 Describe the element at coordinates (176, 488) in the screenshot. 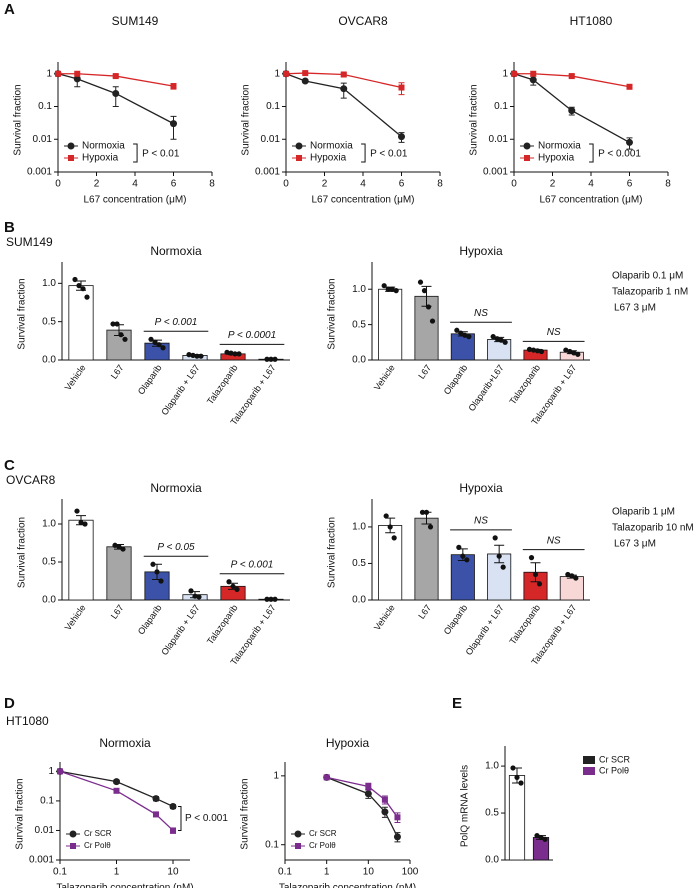

I see `chart-title: Normoxia` at that location.